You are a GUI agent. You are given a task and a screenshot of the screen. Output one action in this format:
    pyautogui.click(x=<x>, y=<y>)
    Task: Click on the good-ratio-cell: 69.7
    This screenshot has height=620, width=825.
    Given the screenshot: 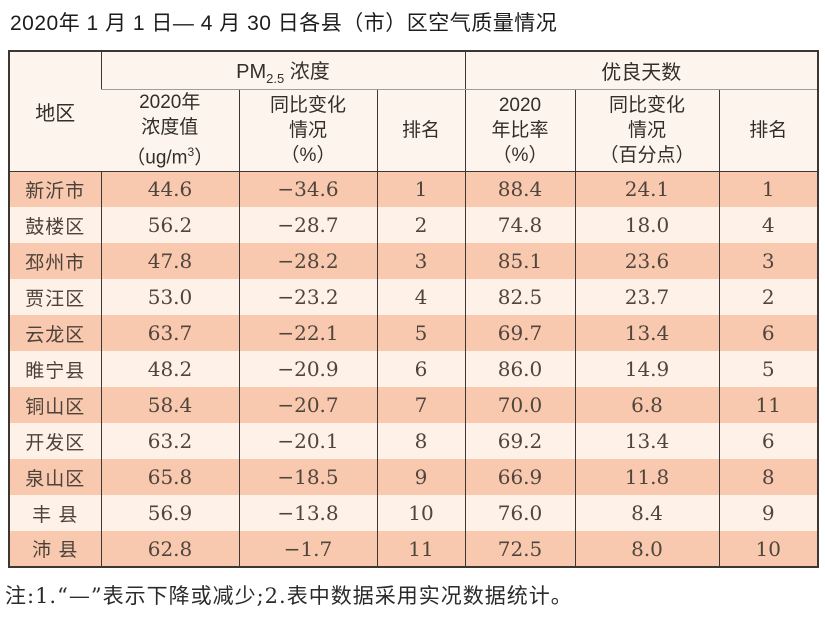 What is the action you would take?
    pyautogui.click(x=519, y=333)
    